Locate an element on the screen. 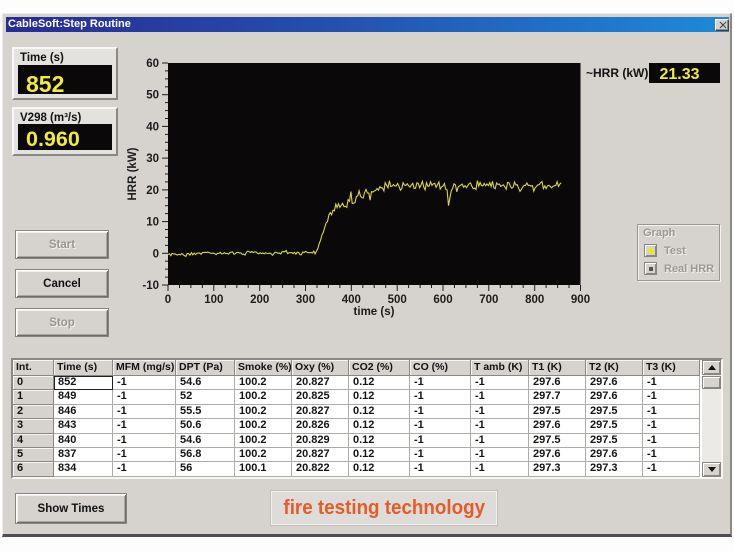  svg-text: 300 is located at coordinates (305, 300).